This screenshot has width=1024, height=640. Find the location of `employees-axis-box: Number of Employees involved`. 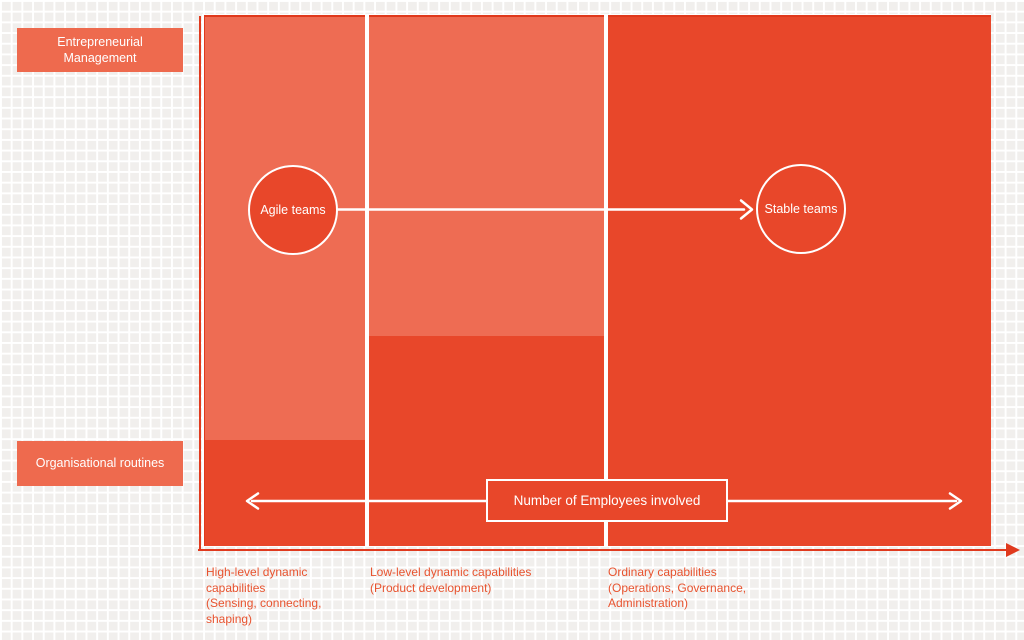

employees-axis-box: Number of Employees involved is located at coordinates (607, 500).